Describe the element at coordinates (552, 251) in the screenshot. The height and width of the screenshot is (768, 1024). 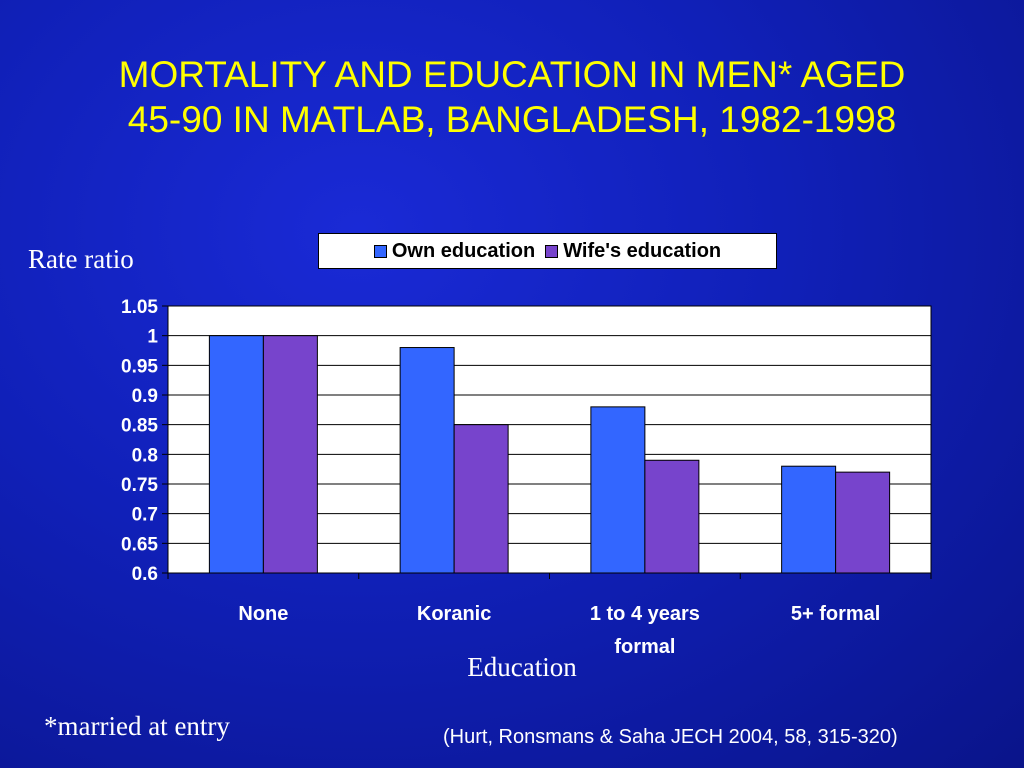
I see `legend-swatch-wife` at that location.